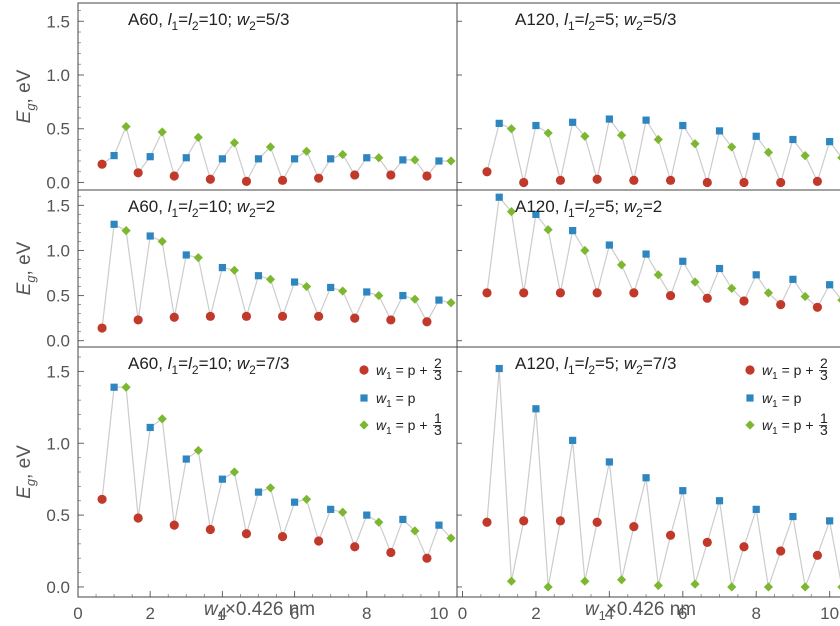  What do you see at coordinates (208, 21) in the screenshot?
I see `panel-title: A60, l1=l2=10; w2=5/3` at bounding box center [208, 21].